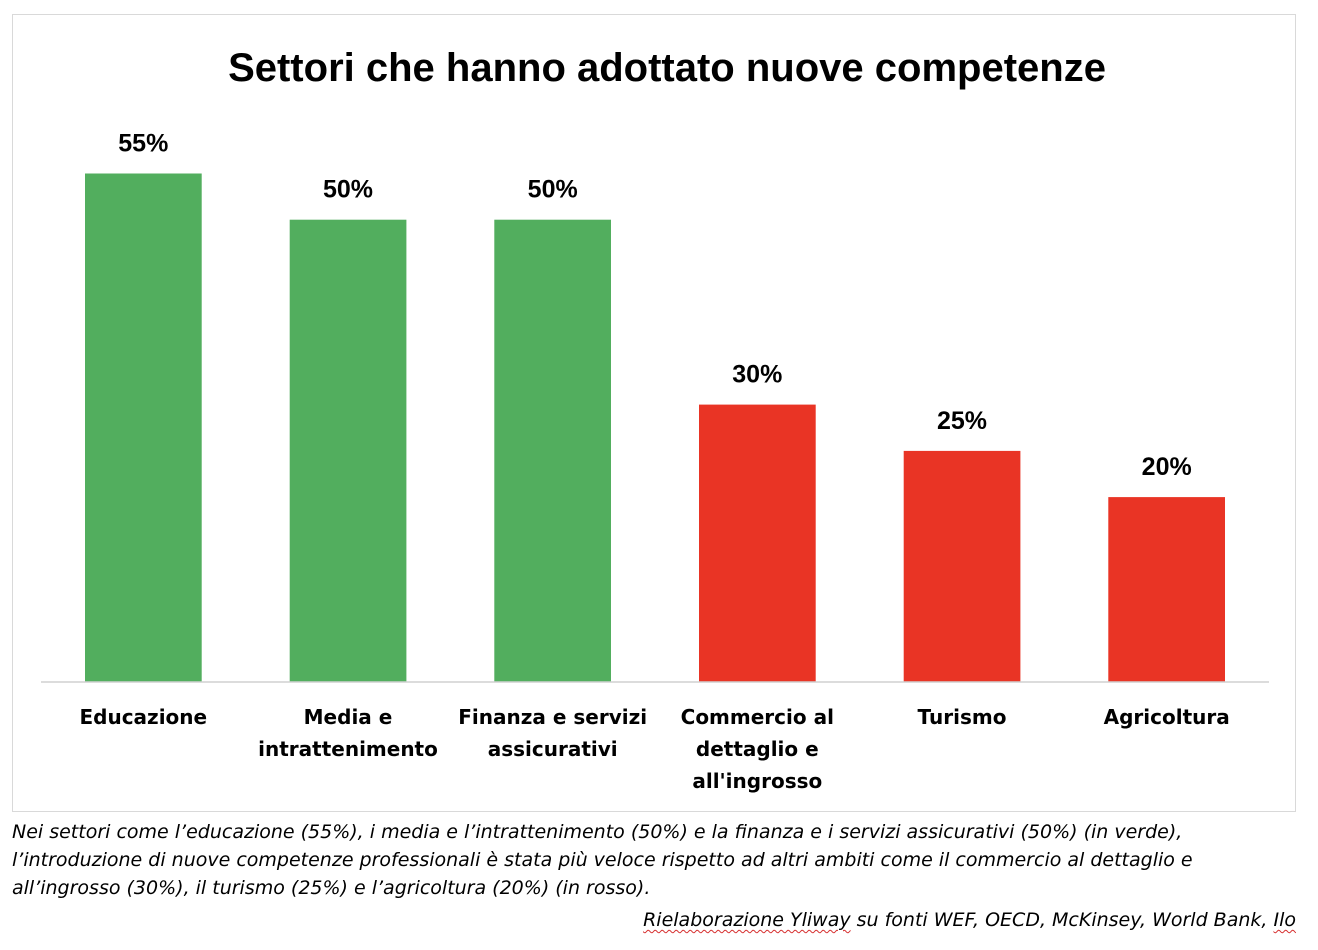 This screenshot has width=1318, height=950. I want to click on category-label-line: Educazione, so click(143, 717).